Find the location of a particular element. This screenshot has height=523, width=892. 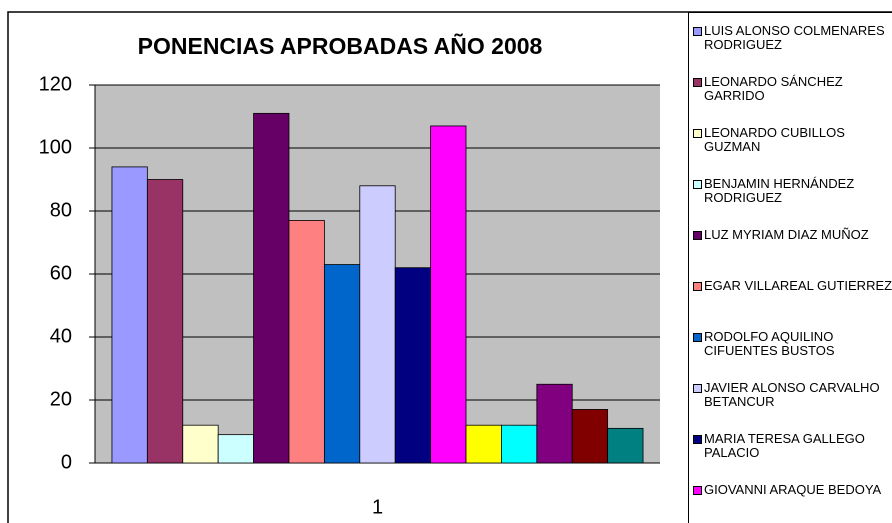

legend-entry: RODOLFO AQUILINO CIFUENTES BUSTOS is located at coordinates (792, 344).